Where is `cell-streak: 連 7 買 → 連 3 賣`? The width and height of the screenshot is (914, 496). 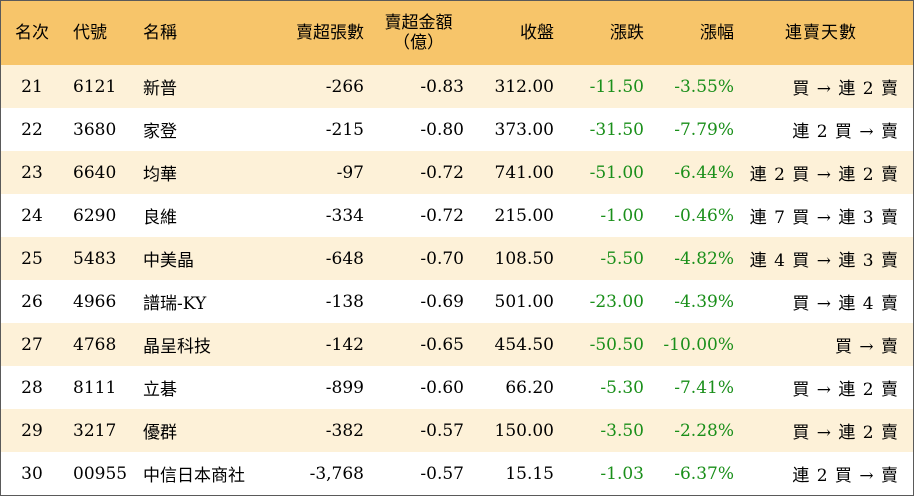 cell-streak: 連 7 買 → 連 3 賣 is located at coordinates (824, 218).